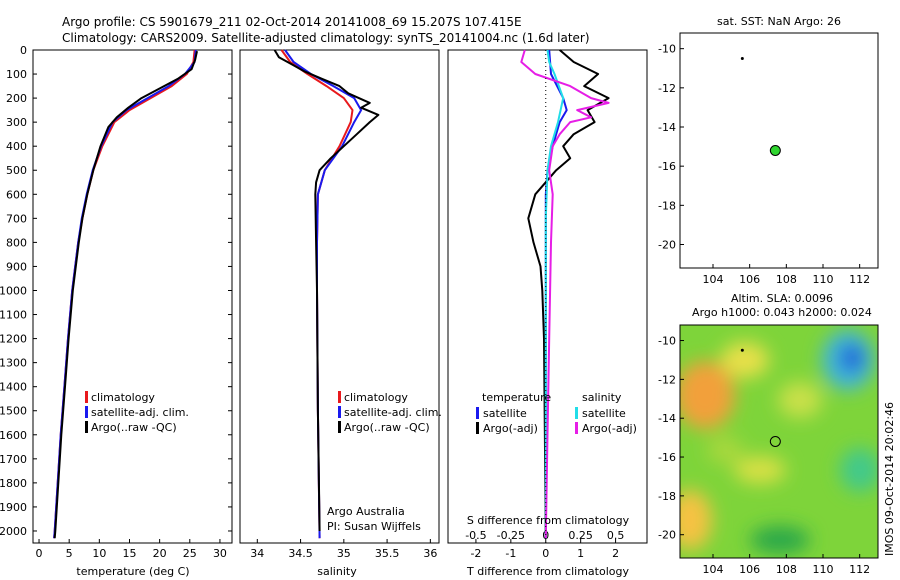 Image resolution: width=900 pixels, height=580 pixels. Describe the element at coordinates (602, 397) in the screenshot. I see `legend-salinity-header: salinity` at that location.